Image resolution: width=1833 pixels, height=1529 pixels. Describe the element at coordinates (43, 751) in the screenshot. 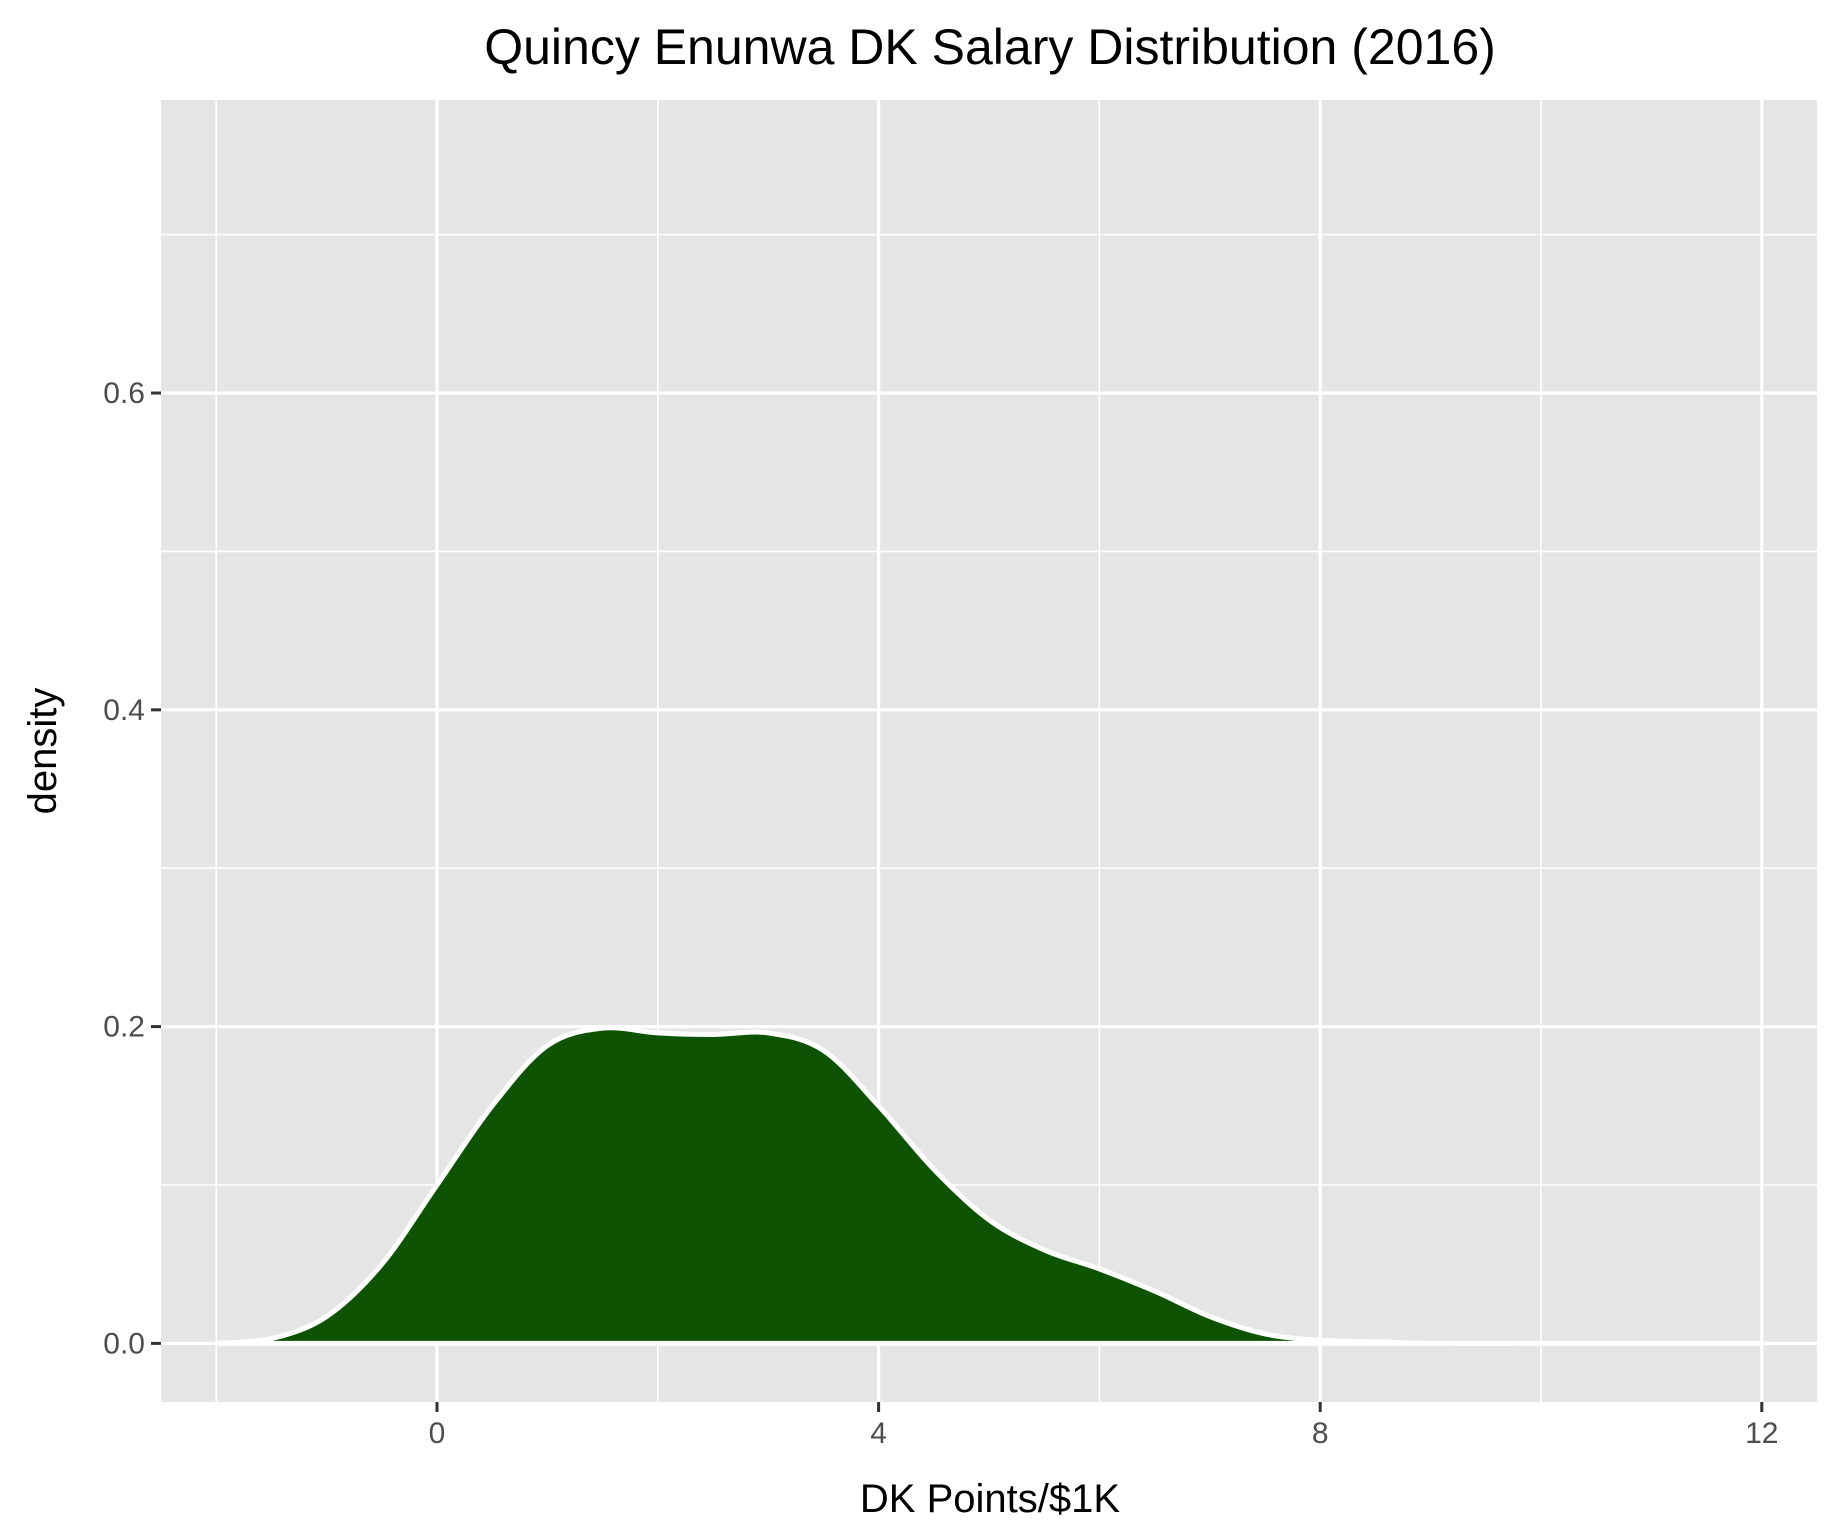

I see `y-axis-title: density` at that location.